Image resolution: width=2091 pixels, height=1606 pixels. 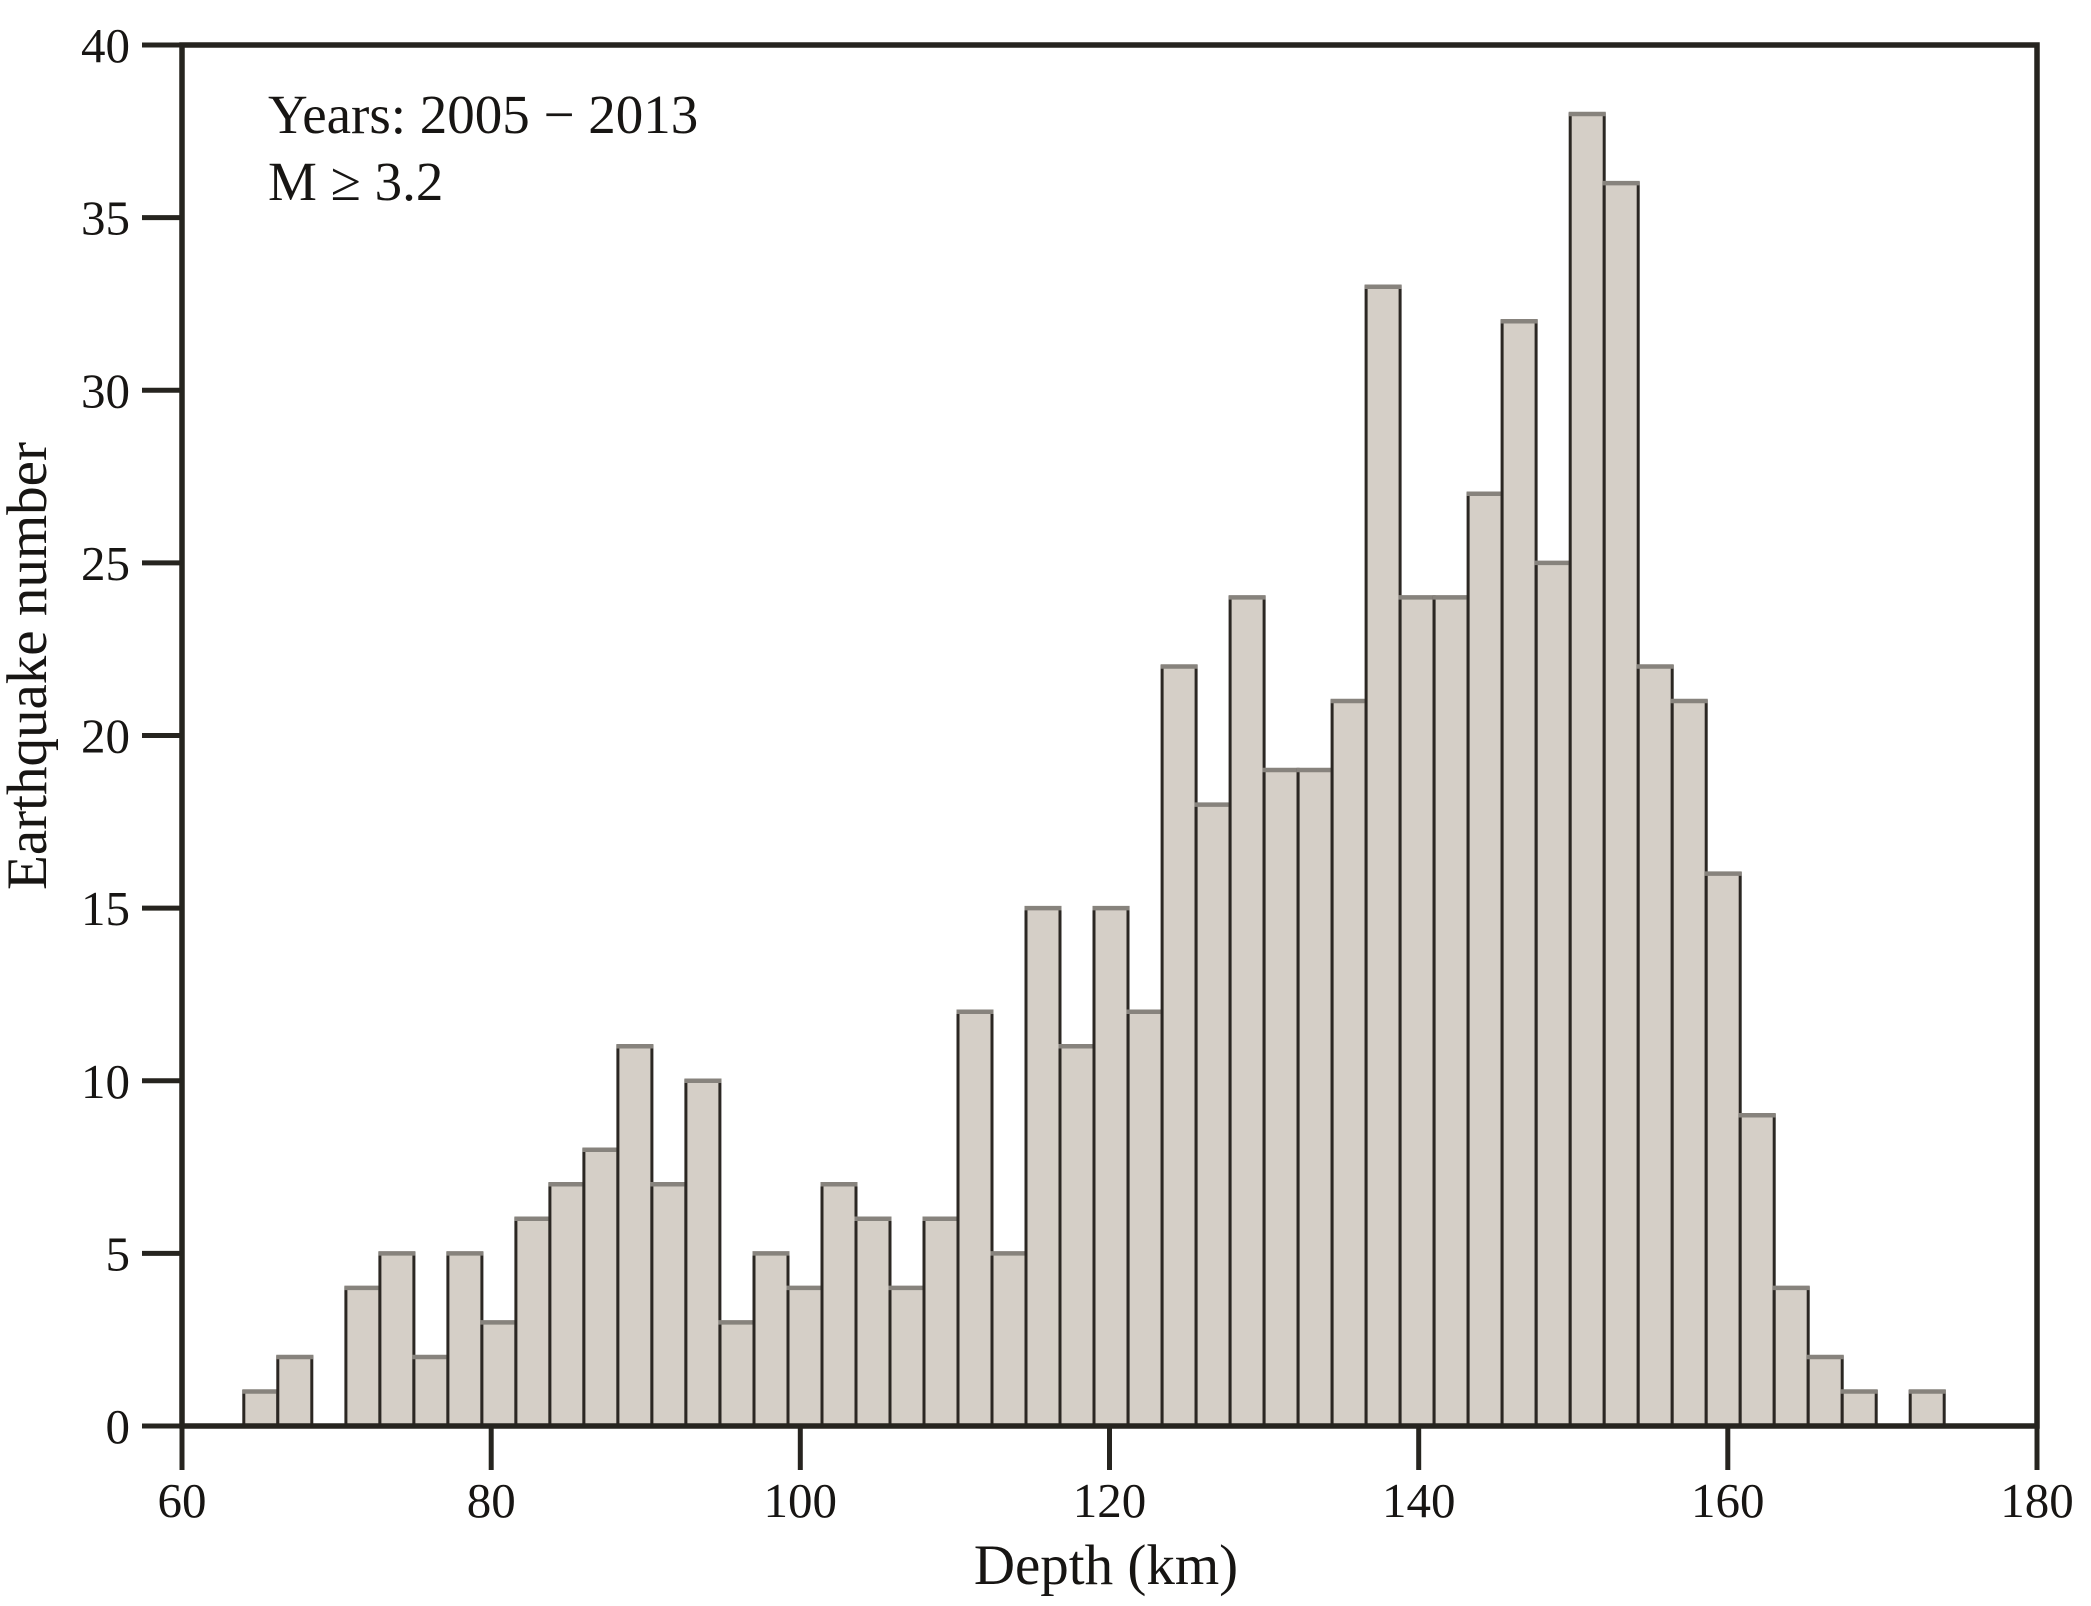 What do you see at coordinates (1110, 1500) in the screenshot?
I see `x-axis-tick-label: 120` at bounding box center [1110, 1500].